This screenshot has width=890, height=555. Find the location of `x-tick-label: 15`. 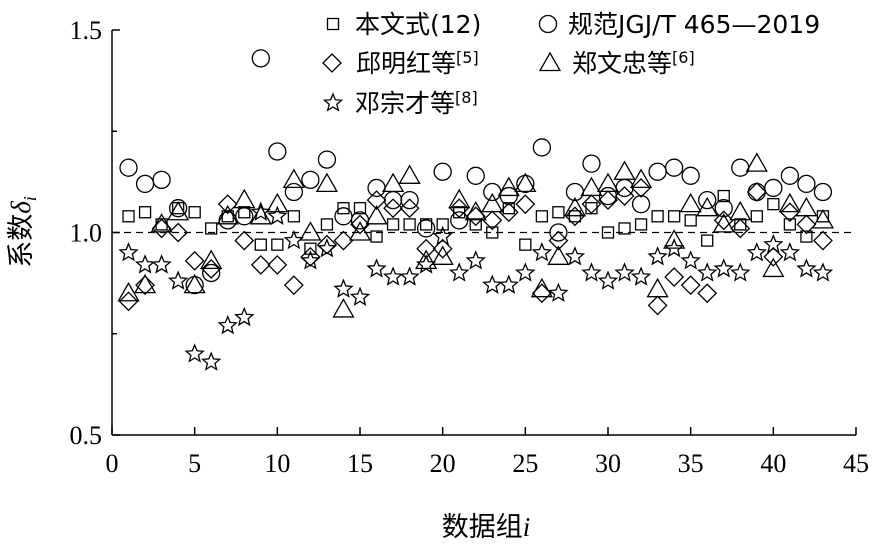

x-tick-label: 15 is located at coordinates (360, 463).